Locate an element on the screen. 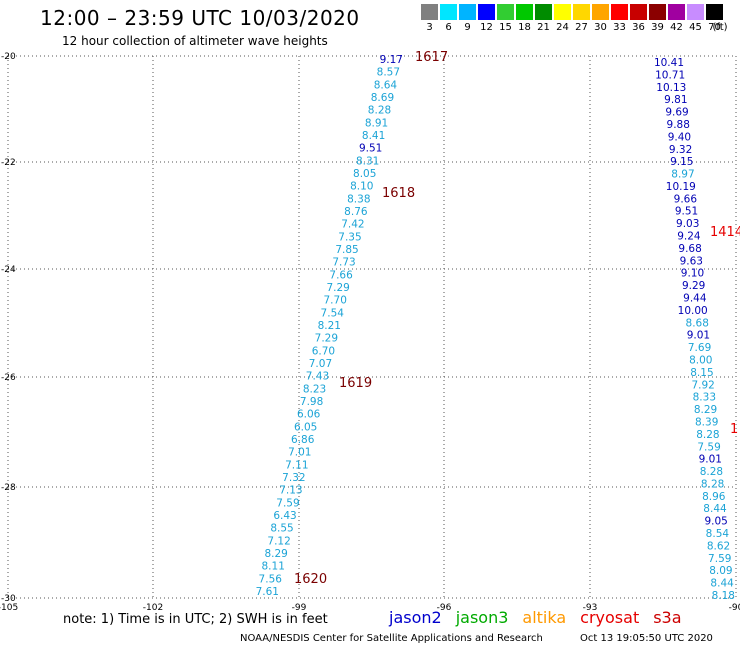  track-a-value: 9.51 is located at coordinates (370, 149).